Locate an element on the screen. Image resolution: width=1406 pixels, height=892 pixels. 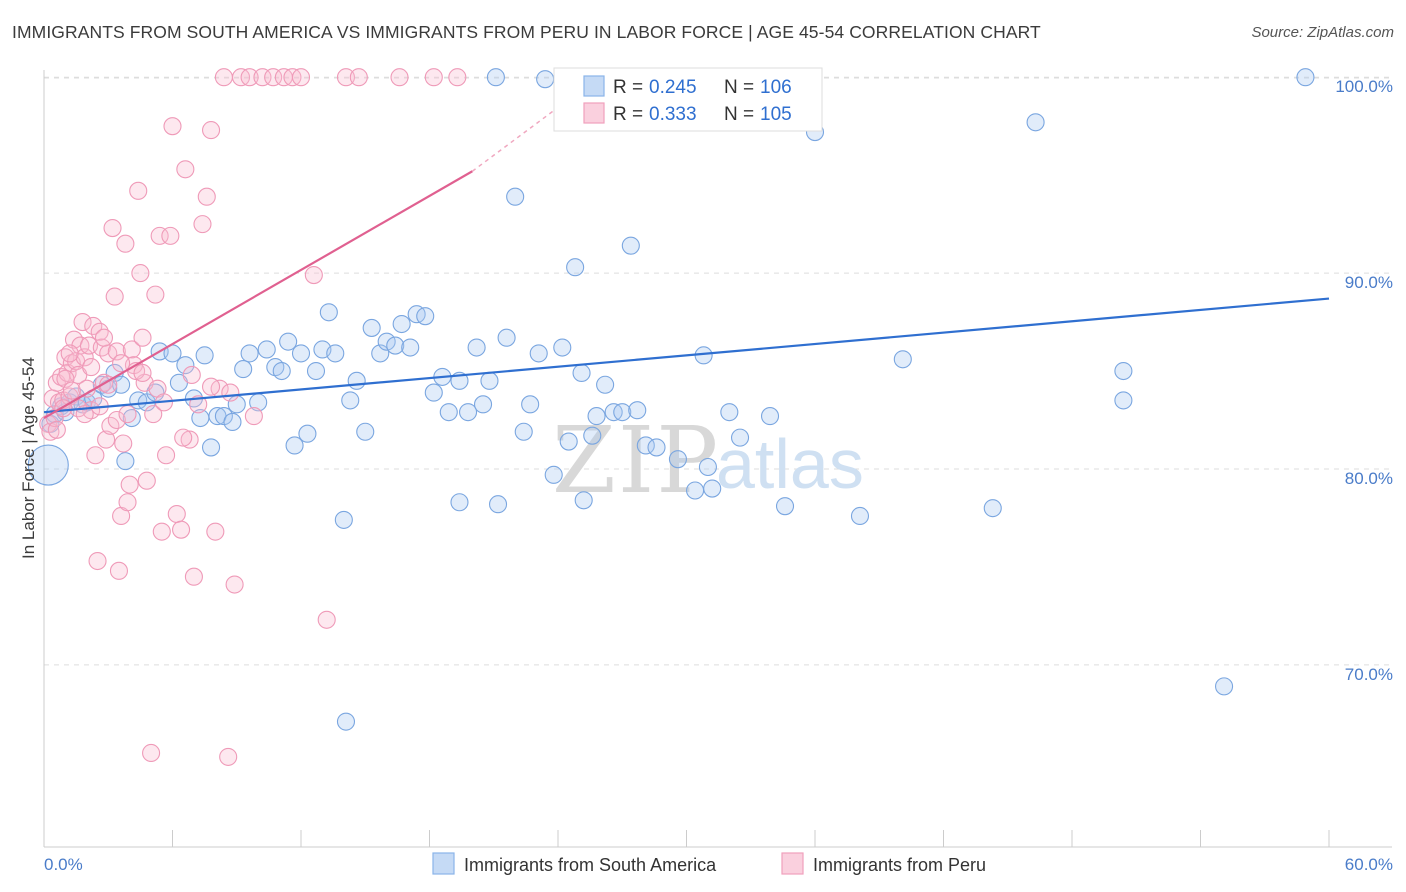
legend-n-value-1: 105 is located at coordinates (776, 114).